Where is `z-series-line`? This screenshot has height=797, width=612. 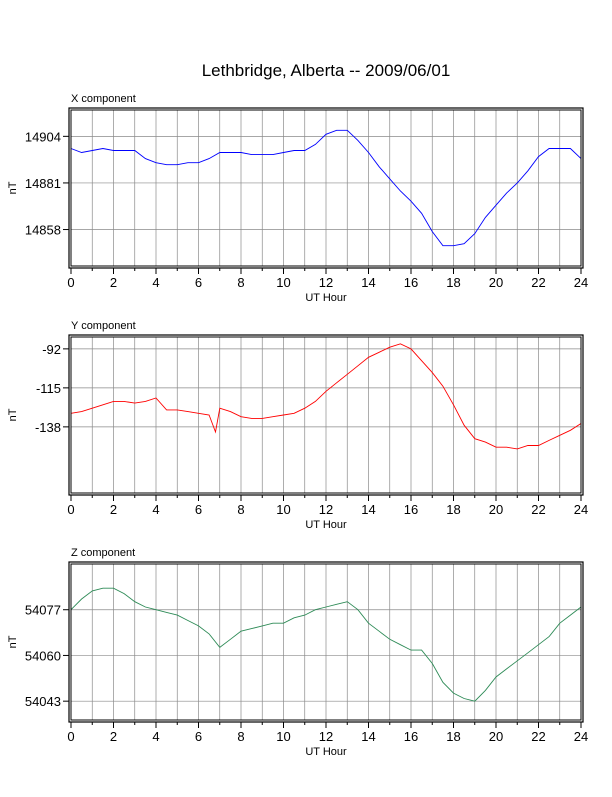 z-series-line is located at coordinates (326, 644).